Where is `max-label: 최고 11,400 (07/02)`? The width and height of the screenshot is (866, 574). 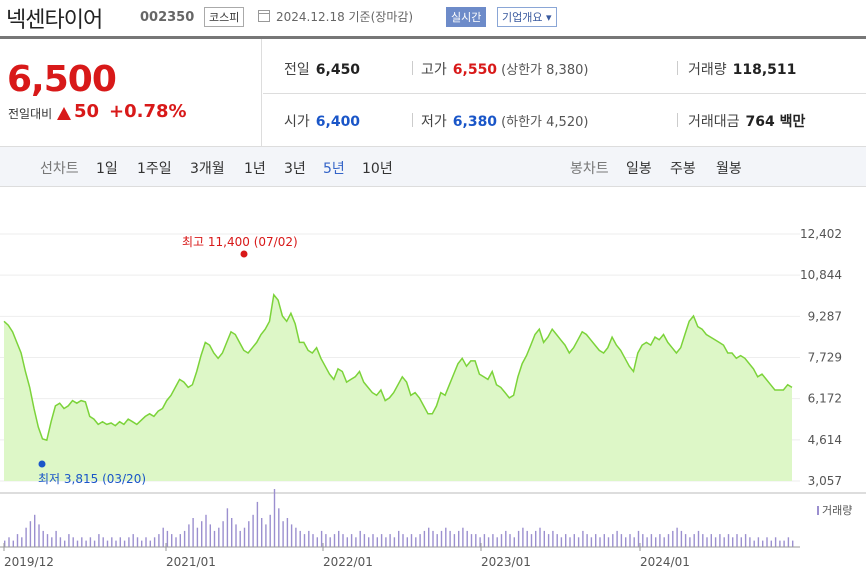 max-label: 최고 11,400 (07/02) is located at coordinates (240, 242).